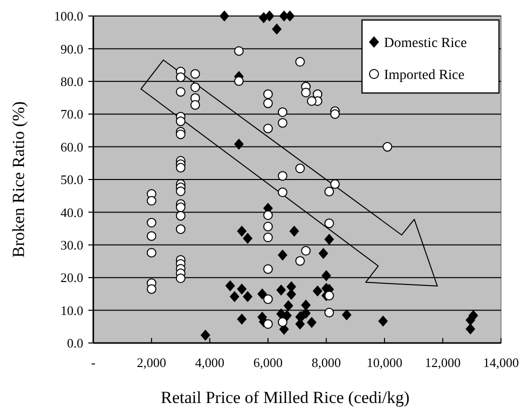 Image resolution: width=528 pixels, height=409 pixels. Describe the element at coordinates (326, 362) in the screenshot. I see `x-tick-label: 8,000` at that location.